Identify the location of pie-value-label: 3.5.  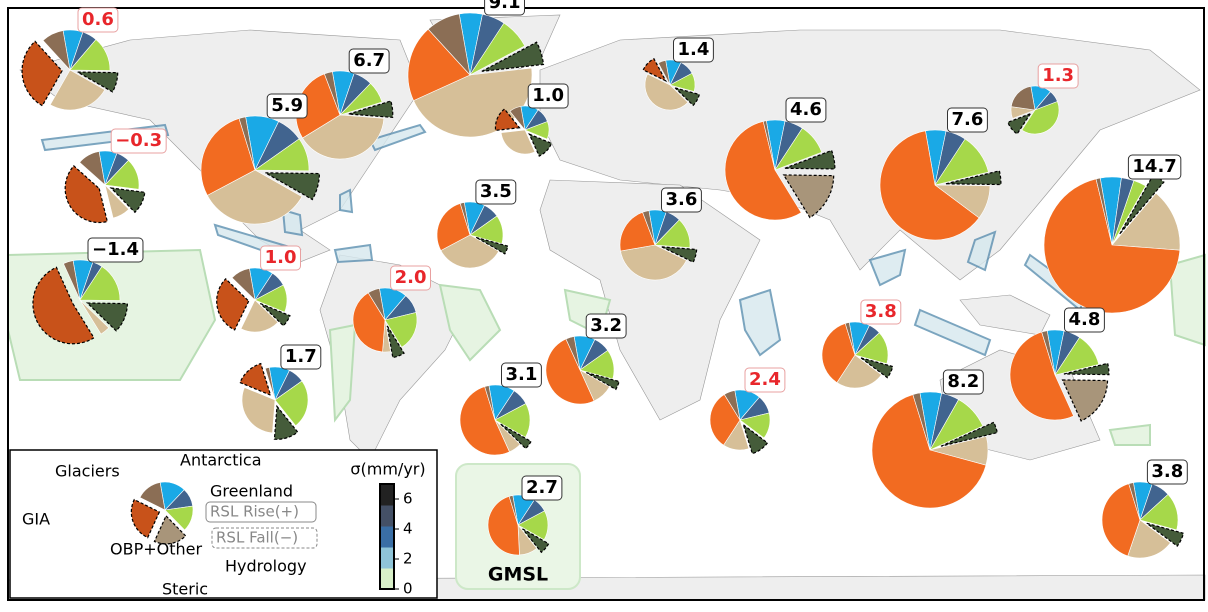
(496, 191).